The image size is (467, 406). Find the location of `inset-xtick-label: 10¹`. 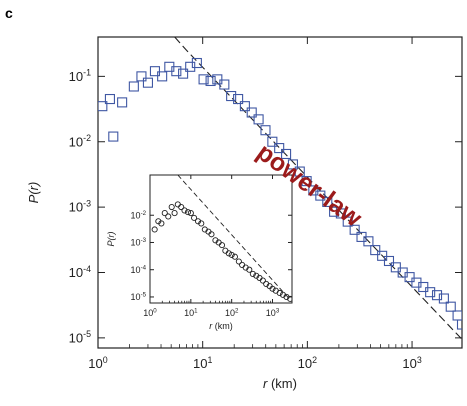

inset-xtick-label: 10¹ is located at coordinates (191, 312).